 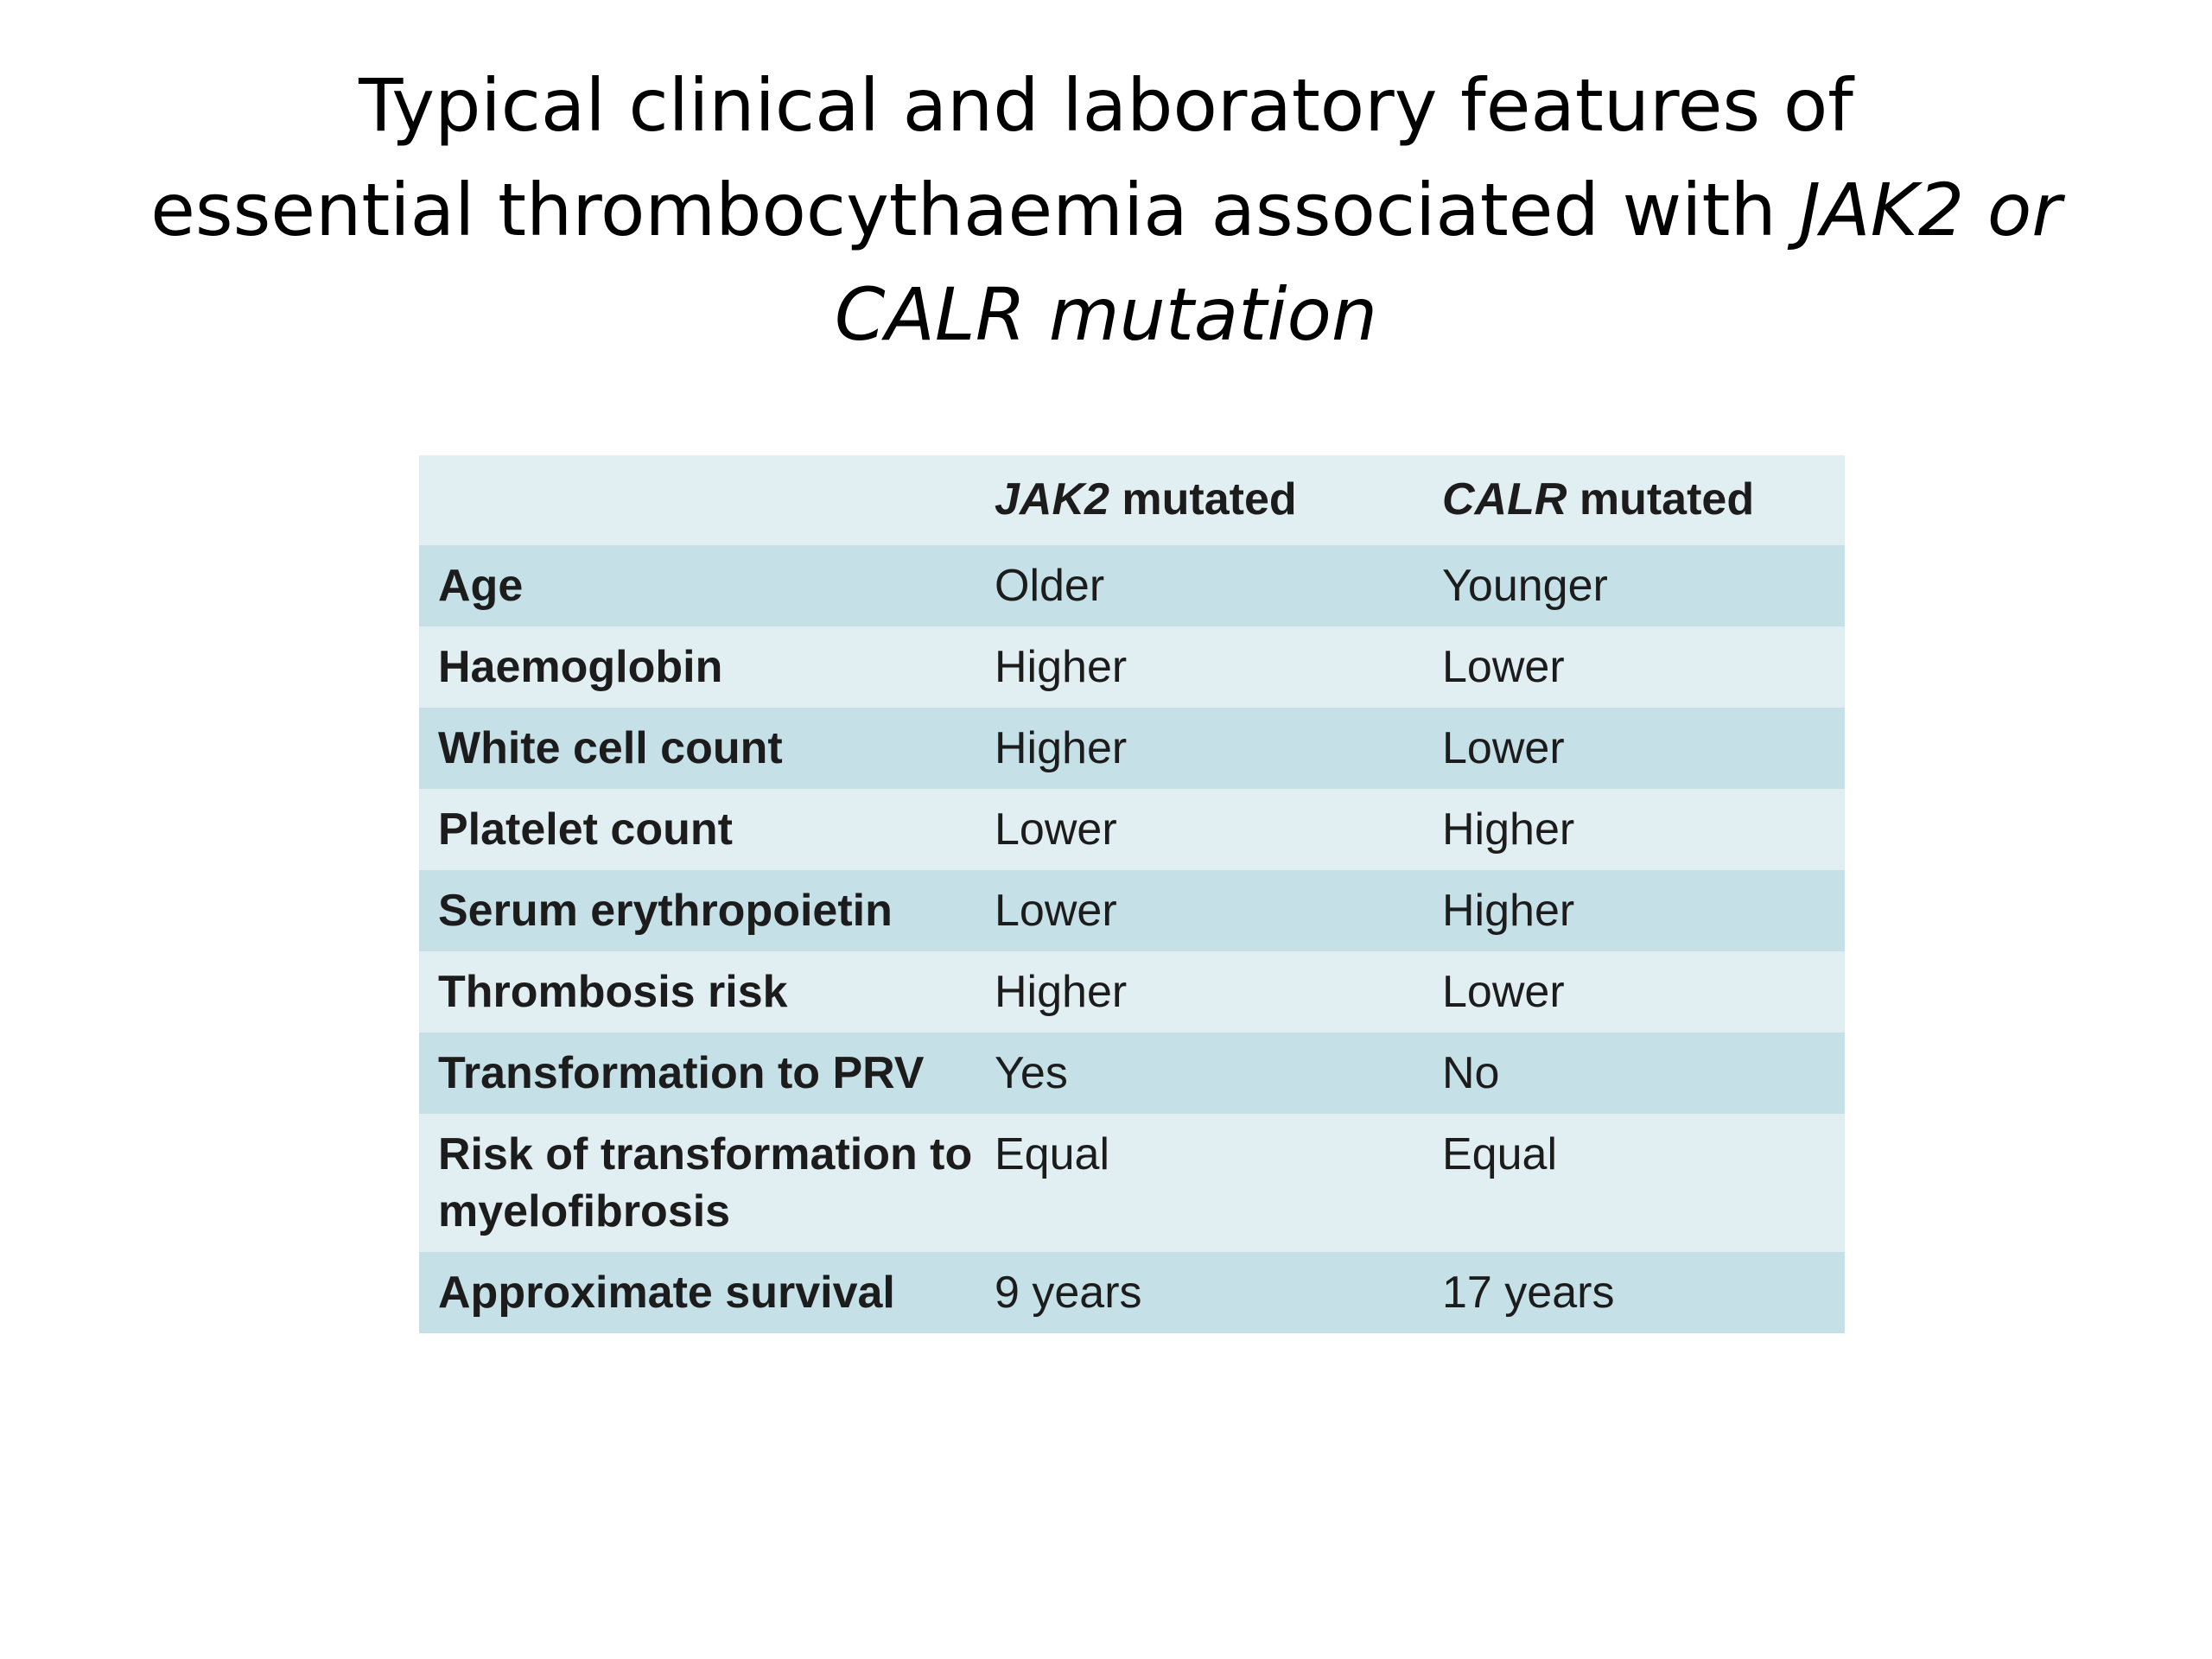 What do you see at coordinates (1528, 1293) in the screenshot?
I see `row-calr-value: 17 years` at bounding box center [1528, 1293].